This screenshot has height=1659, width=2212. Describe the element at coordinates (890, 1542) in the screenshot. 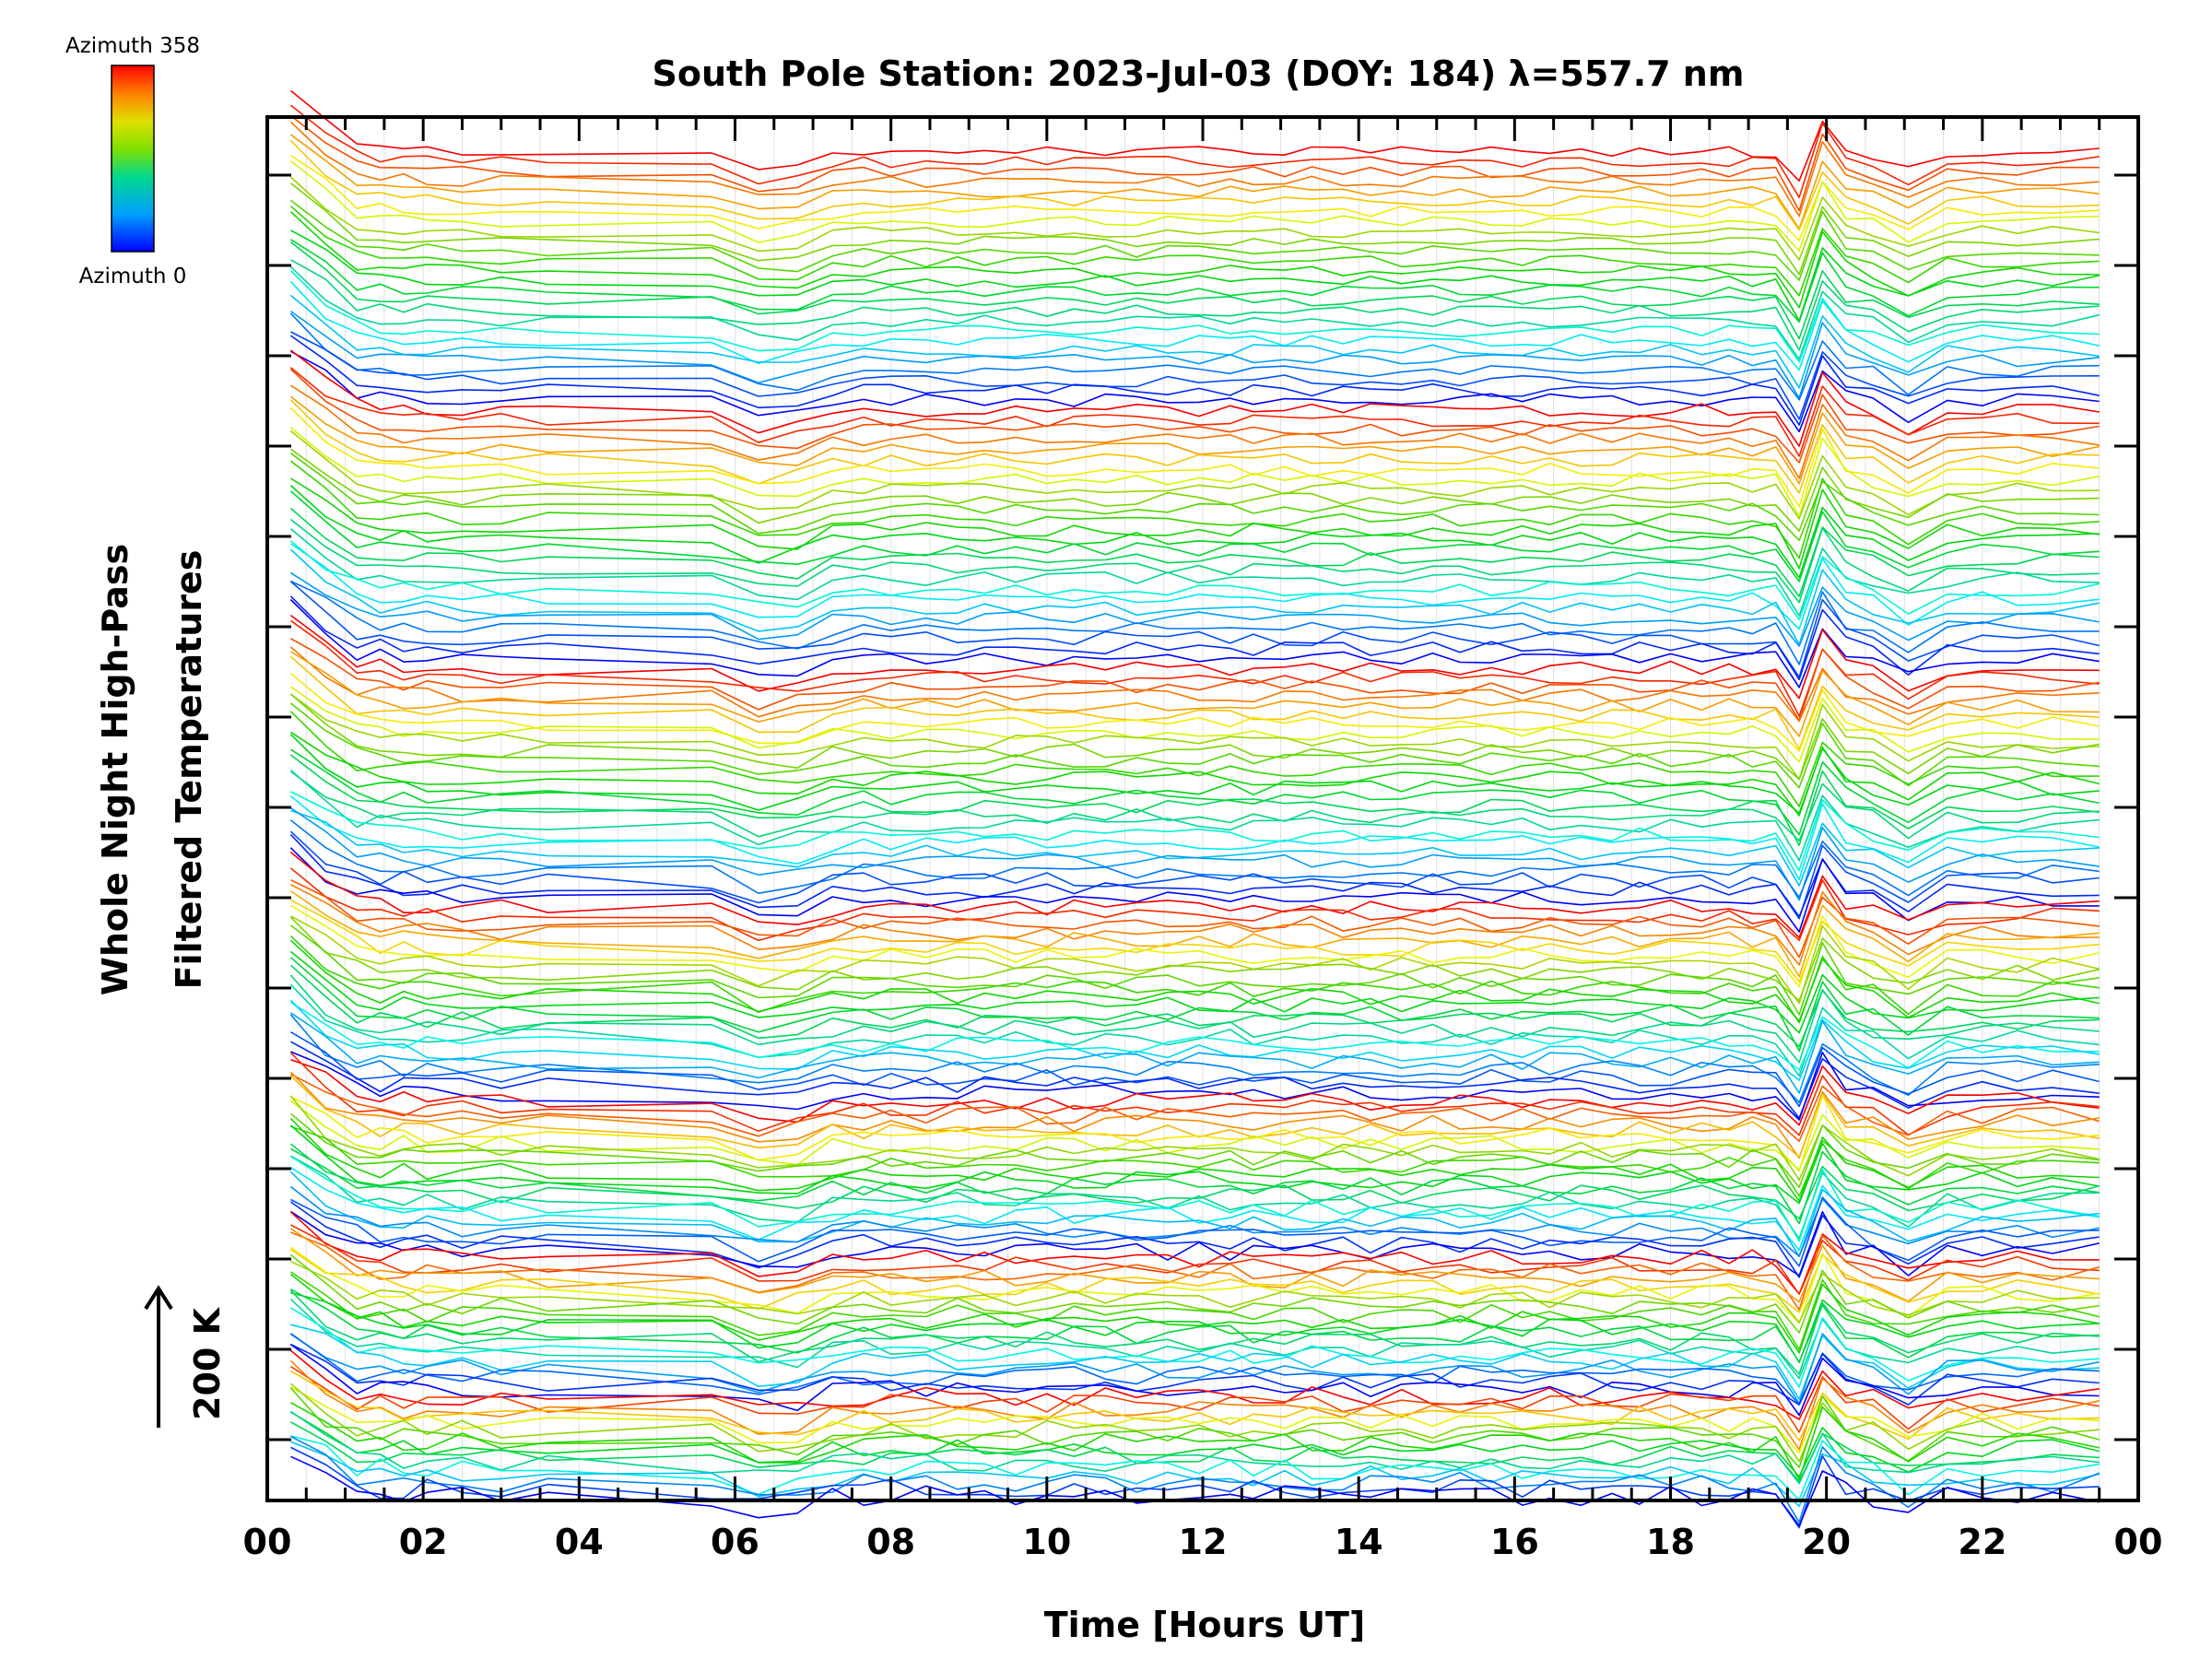

I see `x-tick-label: 08` at that location.